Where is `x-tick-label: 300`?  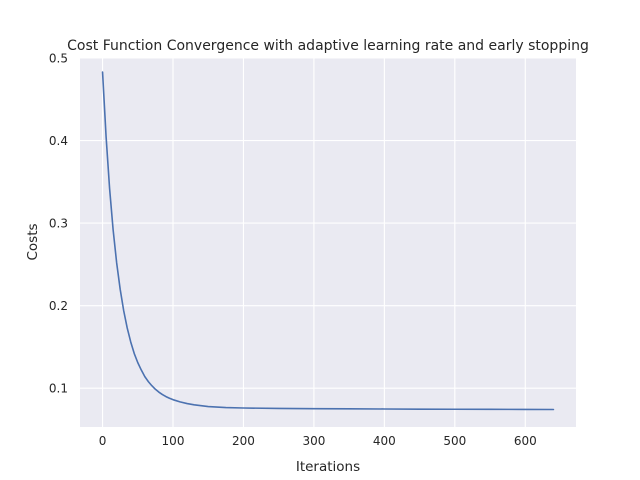
x-tick-label: 300 is located at coordinates (313, 441).